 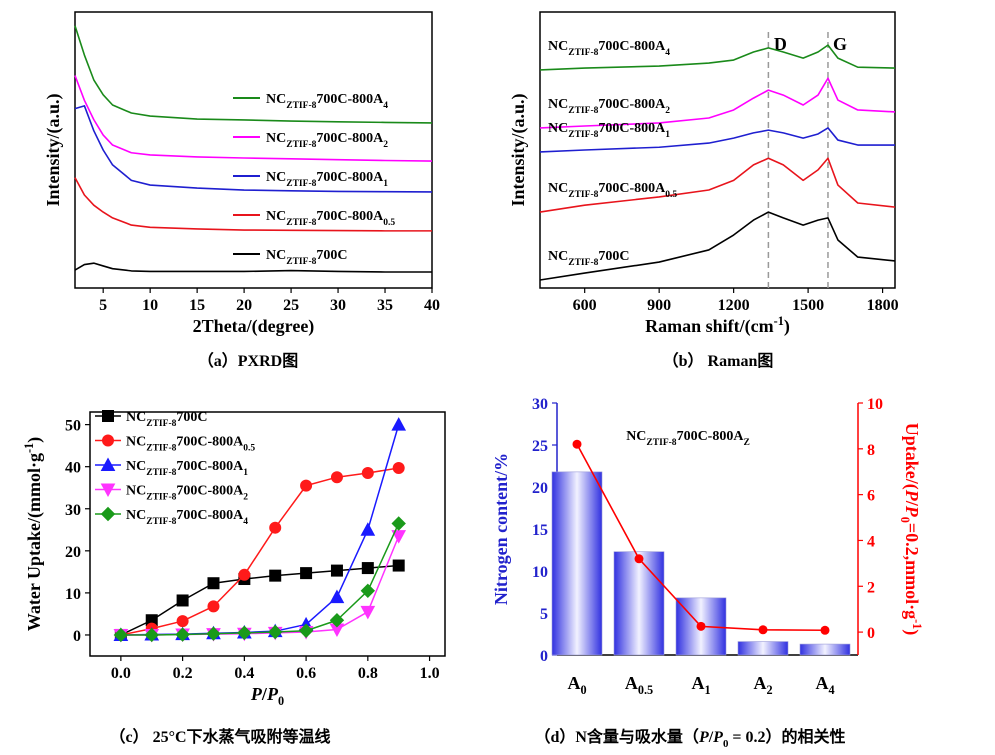 What do you see at coordinates (612, 190) in the screenshot?
I see `series-label: NCZTIF-8700C-800A0.5` at bounding box center [612, 190].